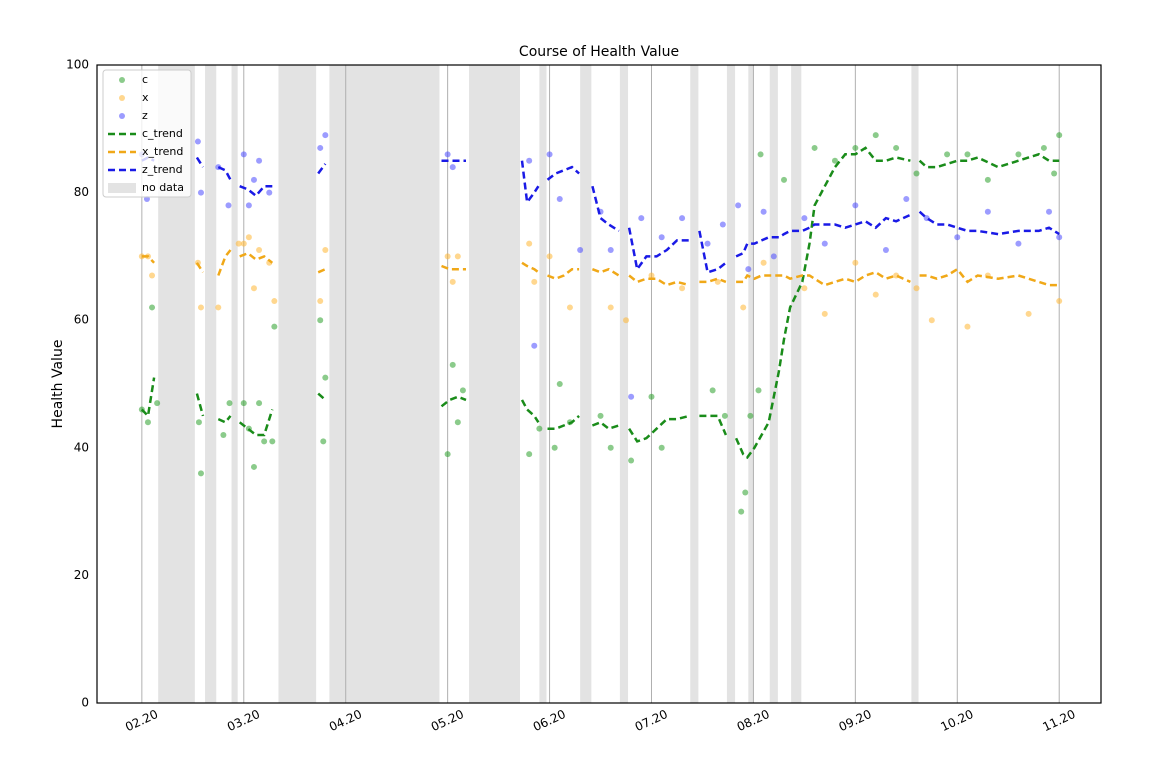  What do you see at coordinates (145, 97) in the screenshot?
I see `legend-label: x` at bounding box center [145, 97].